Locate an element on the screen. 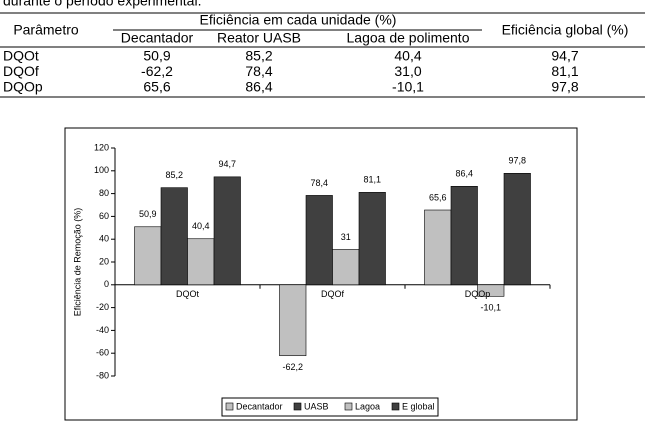 The width and height of the screenshot is (645, 430). table-cell: 94,7 is located at coordinates (564, 56).